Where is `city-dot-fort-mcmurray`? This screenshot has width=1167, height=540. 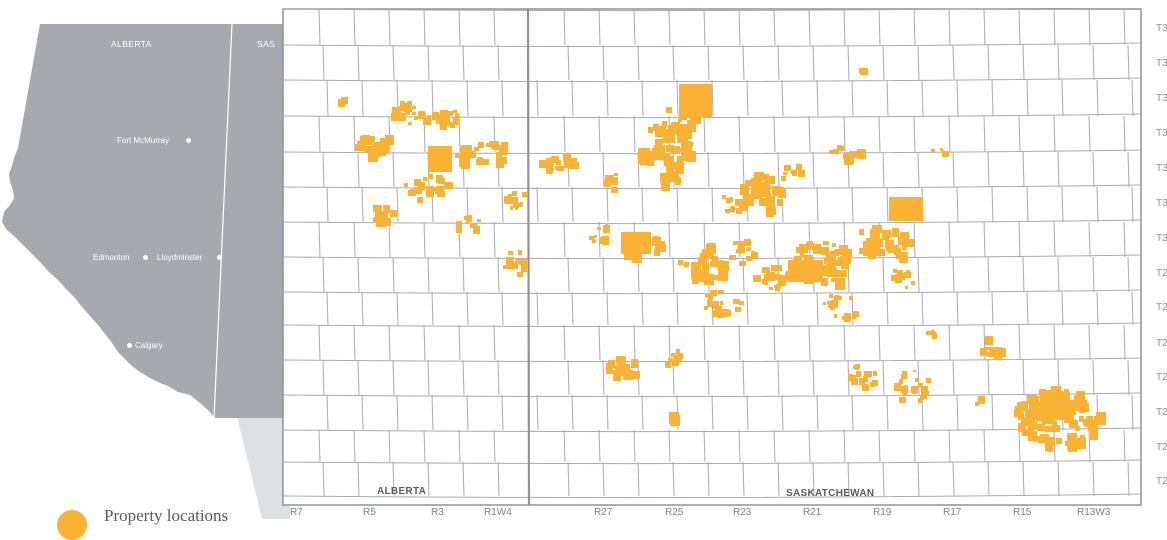
city-dot-fort-mcmurray is located at coordinates (188, 140).